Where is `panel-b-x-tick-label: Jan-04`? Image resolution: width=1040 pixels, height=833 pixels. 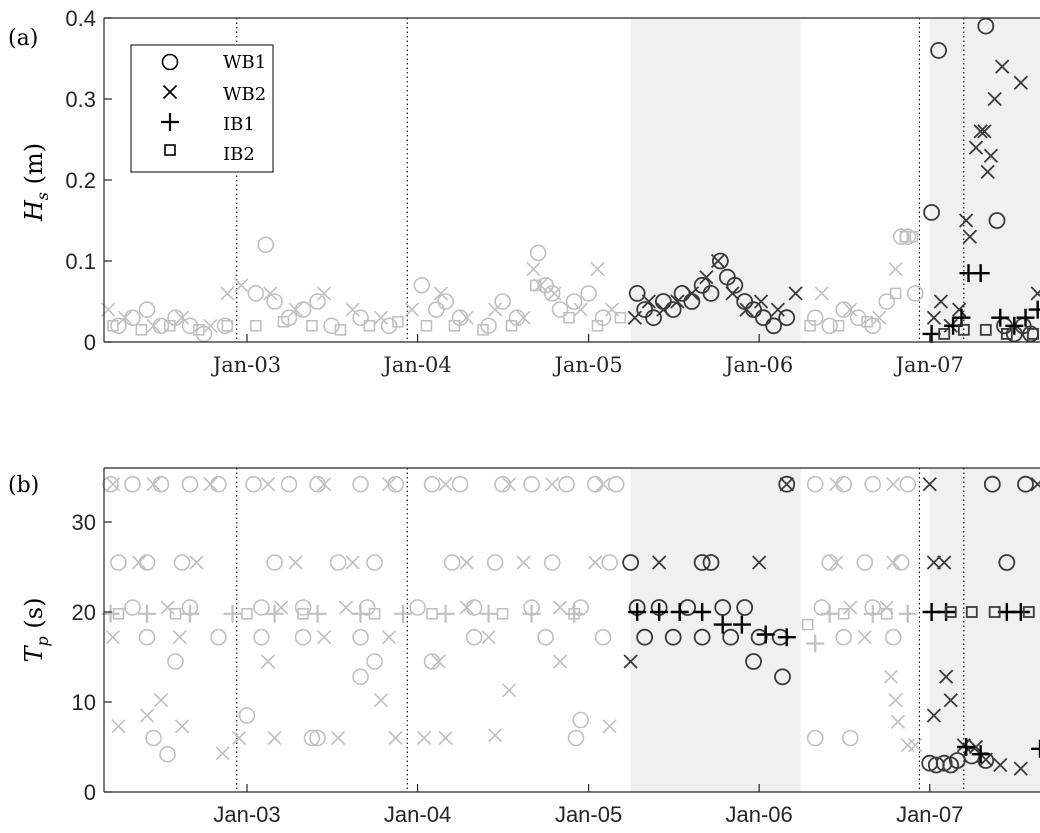 panel-b-x-tick-label: Jan-04 is located at coordinates (417, 814).